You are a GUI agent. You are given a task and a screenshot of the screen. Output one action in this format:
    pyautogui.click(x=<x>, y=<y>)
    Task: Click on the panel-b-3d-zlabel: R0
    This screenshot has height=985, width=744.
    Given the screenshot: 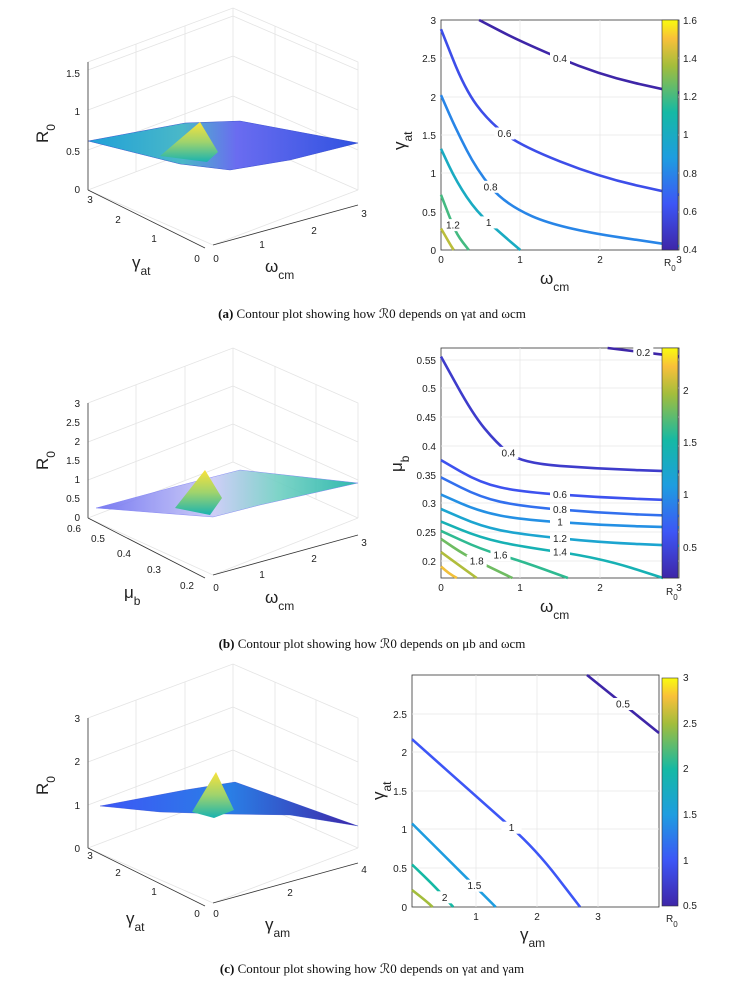 What is the action you would take?
    pyautogui.click(x=45, y=460)
    